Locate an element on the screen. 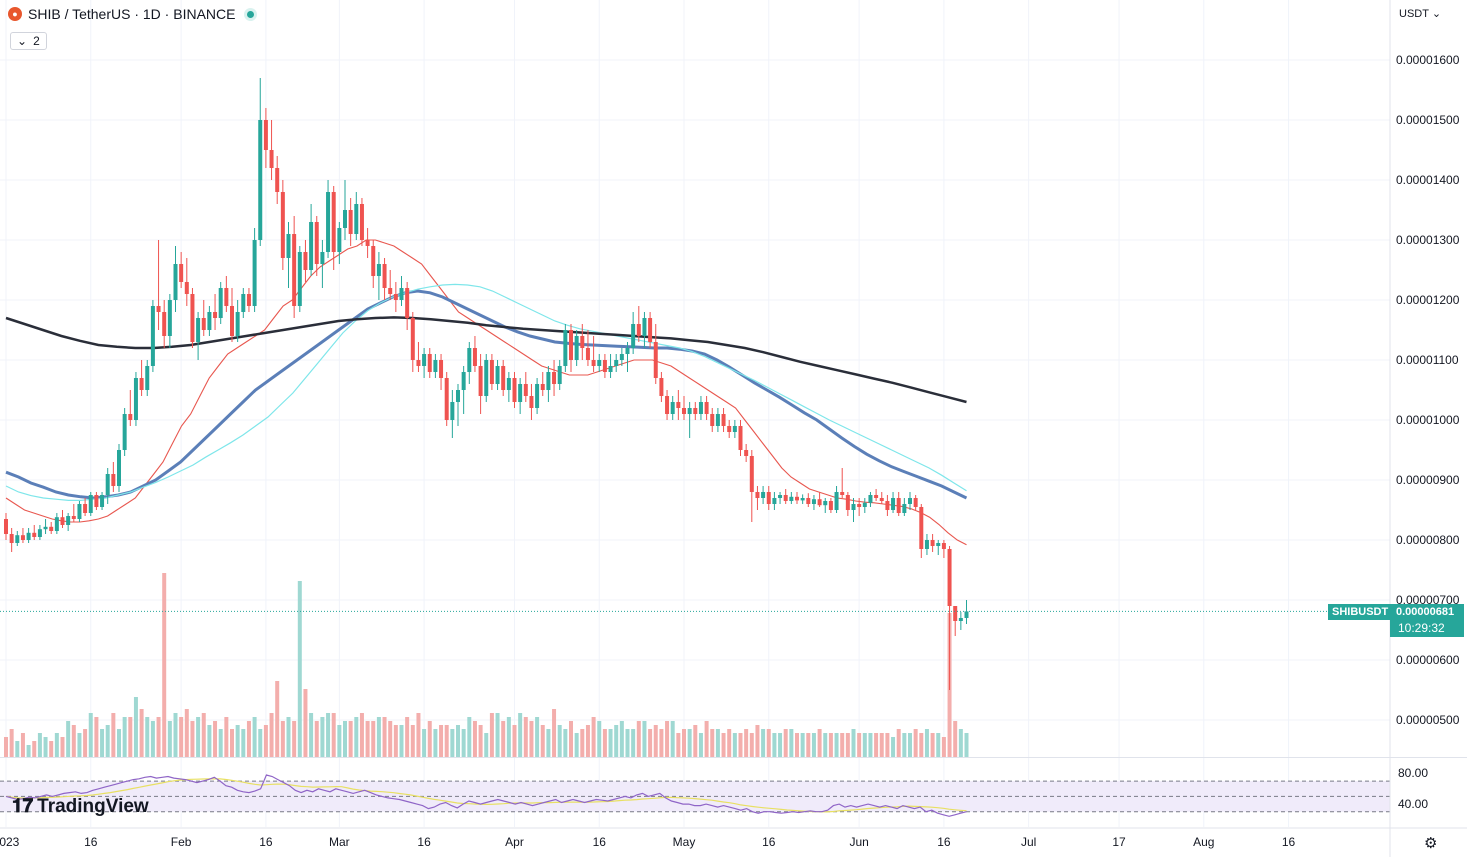  tradingview-logo: 𝟏𝟕 TradingView is located at coordinates (80, 807).